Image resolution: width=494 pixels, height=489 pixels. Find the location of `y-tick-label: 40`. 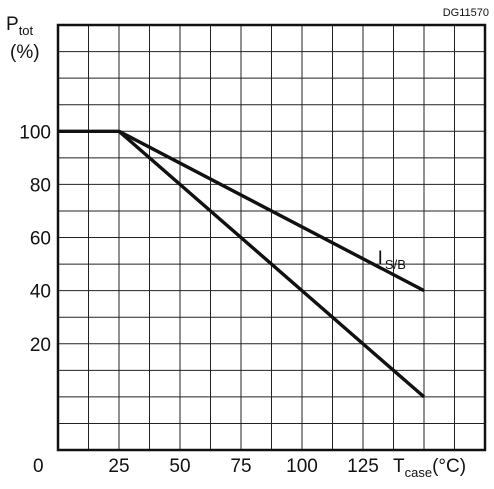

y-tick-label: 40 is located at coordinates (40, 292).